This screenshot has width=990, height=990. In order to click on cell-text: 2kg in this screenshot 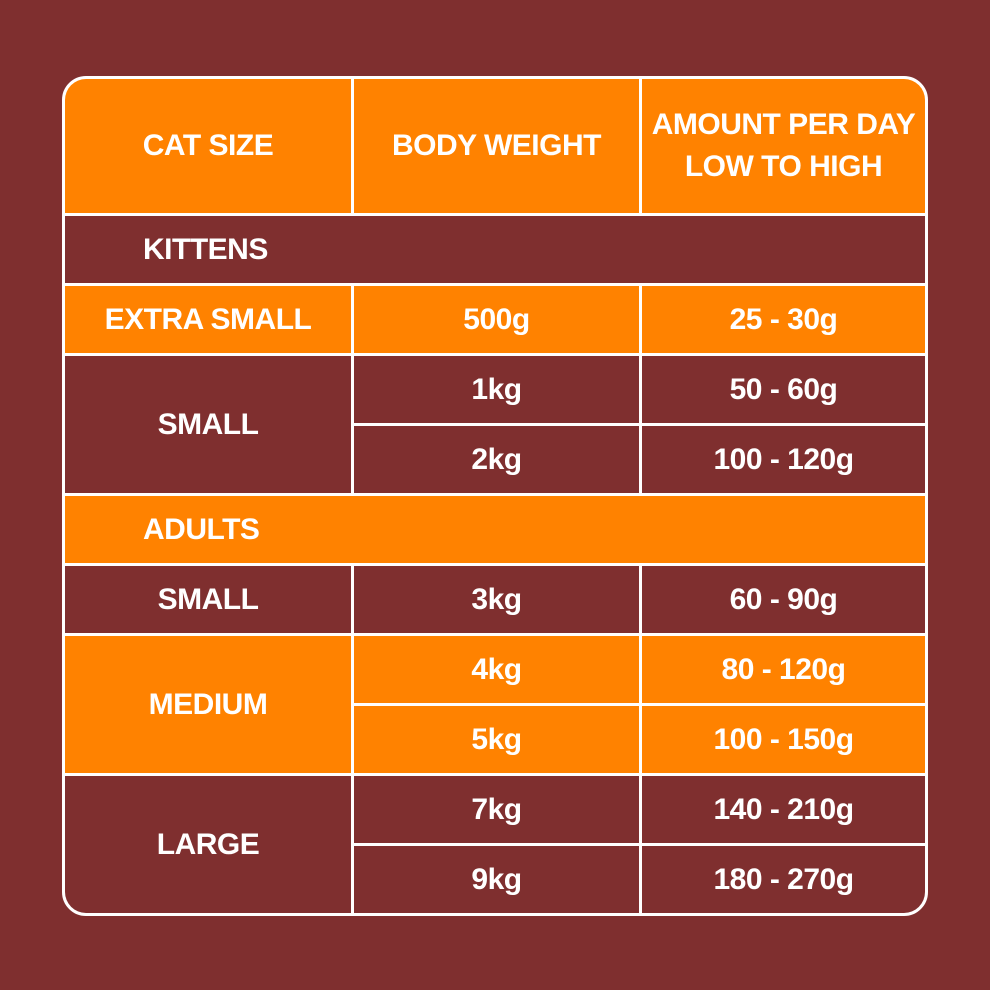, I will do `click(496, 459)`.